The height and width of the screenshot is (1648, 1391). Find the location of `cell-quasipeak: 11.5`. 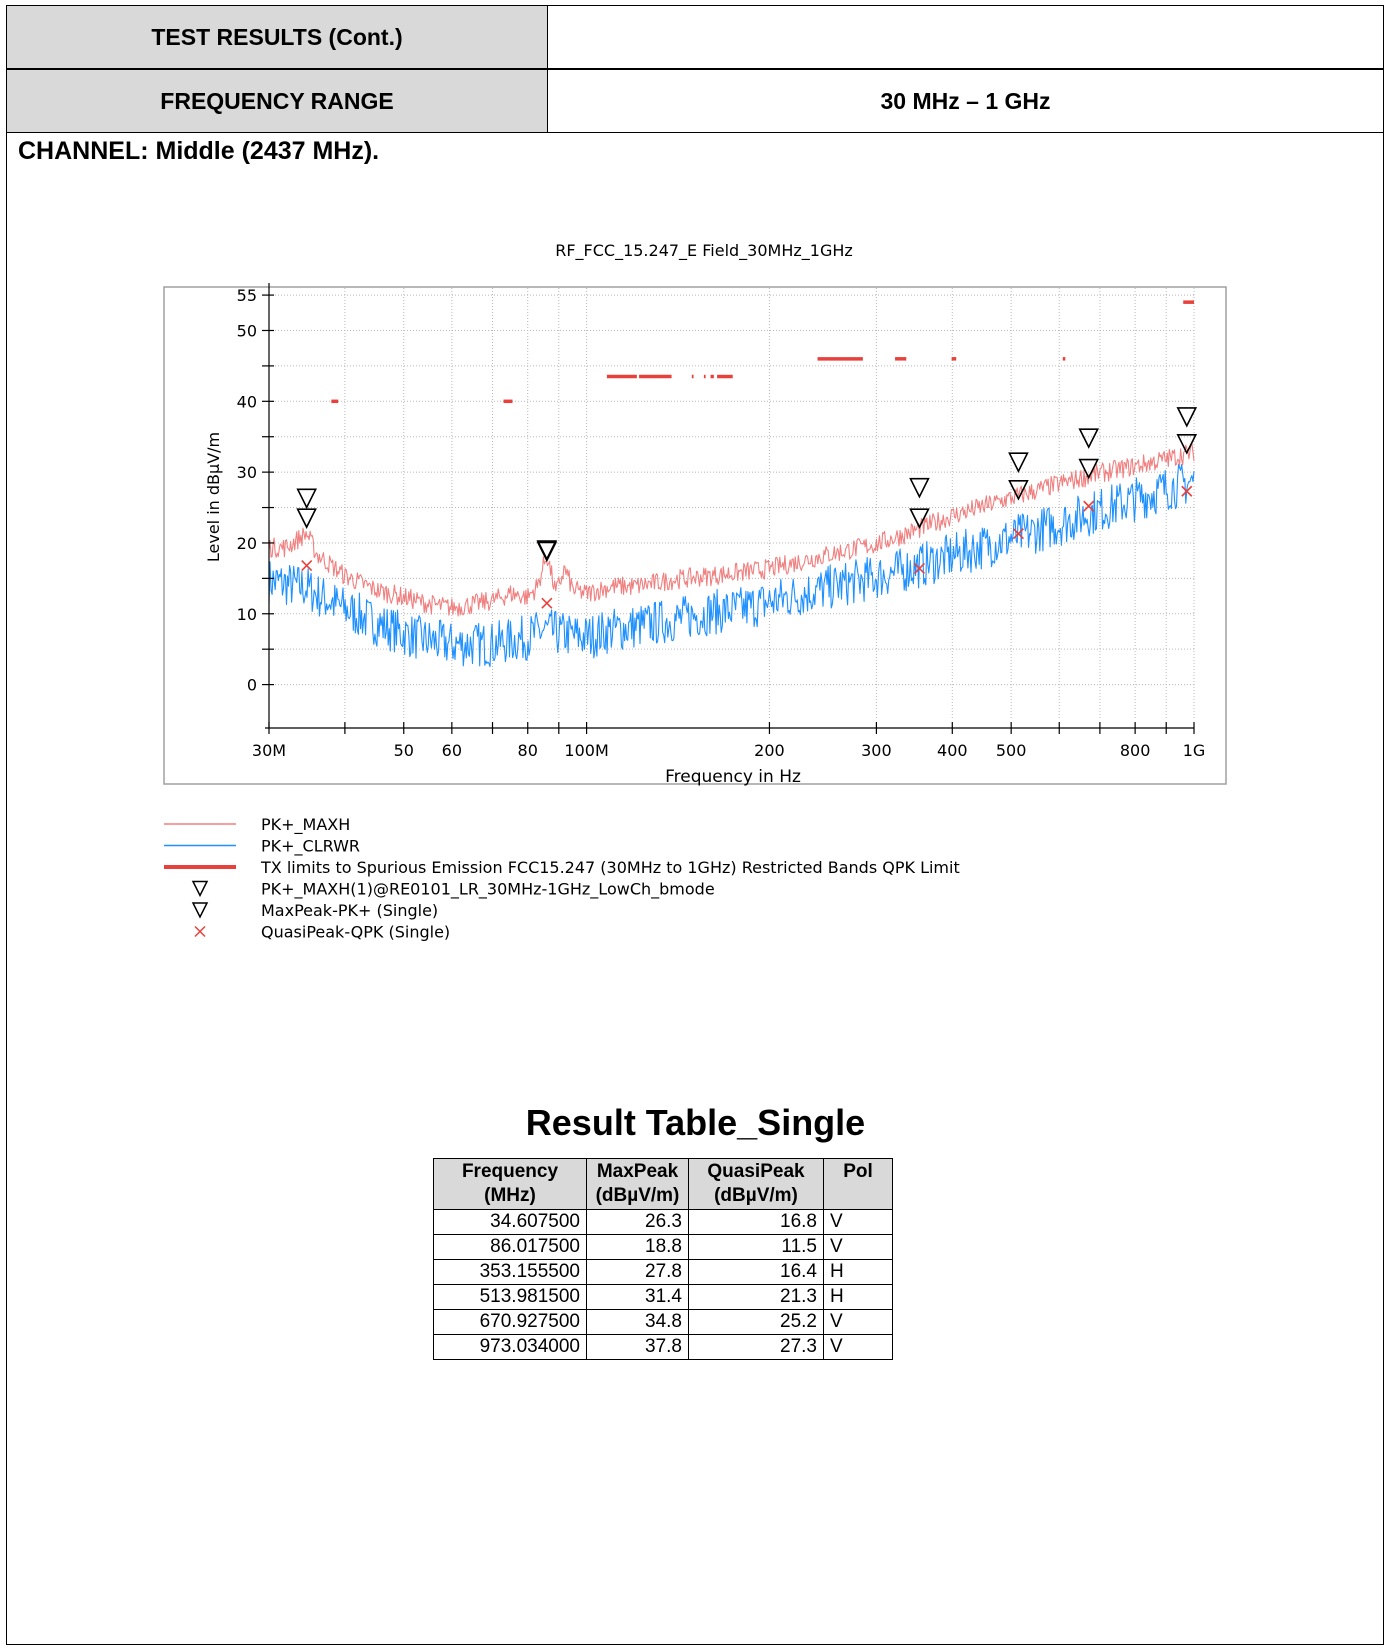

cell-quasipeak: 11.5 is located at coordinates (756, 1247).